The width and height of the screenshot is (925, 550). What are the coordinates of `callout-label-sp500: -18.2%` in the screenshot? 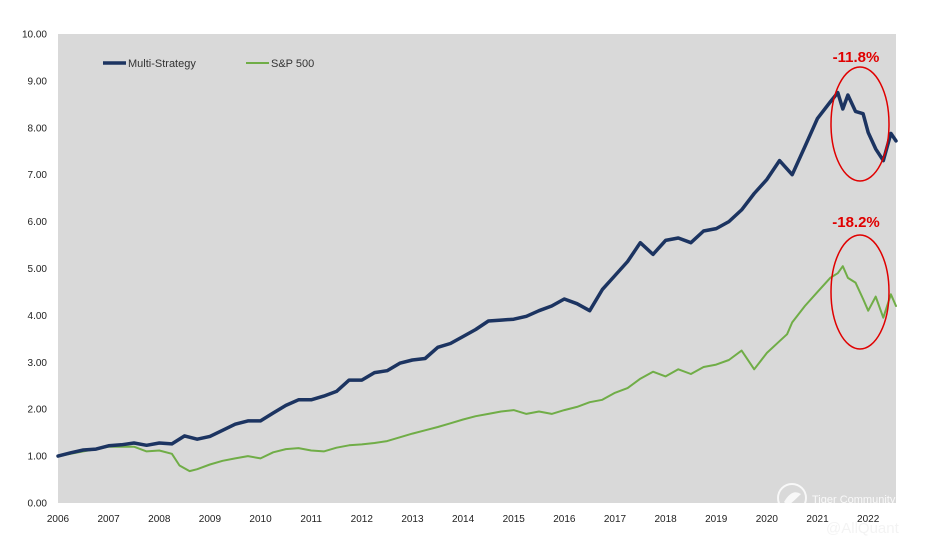 It's located at (856, 222).